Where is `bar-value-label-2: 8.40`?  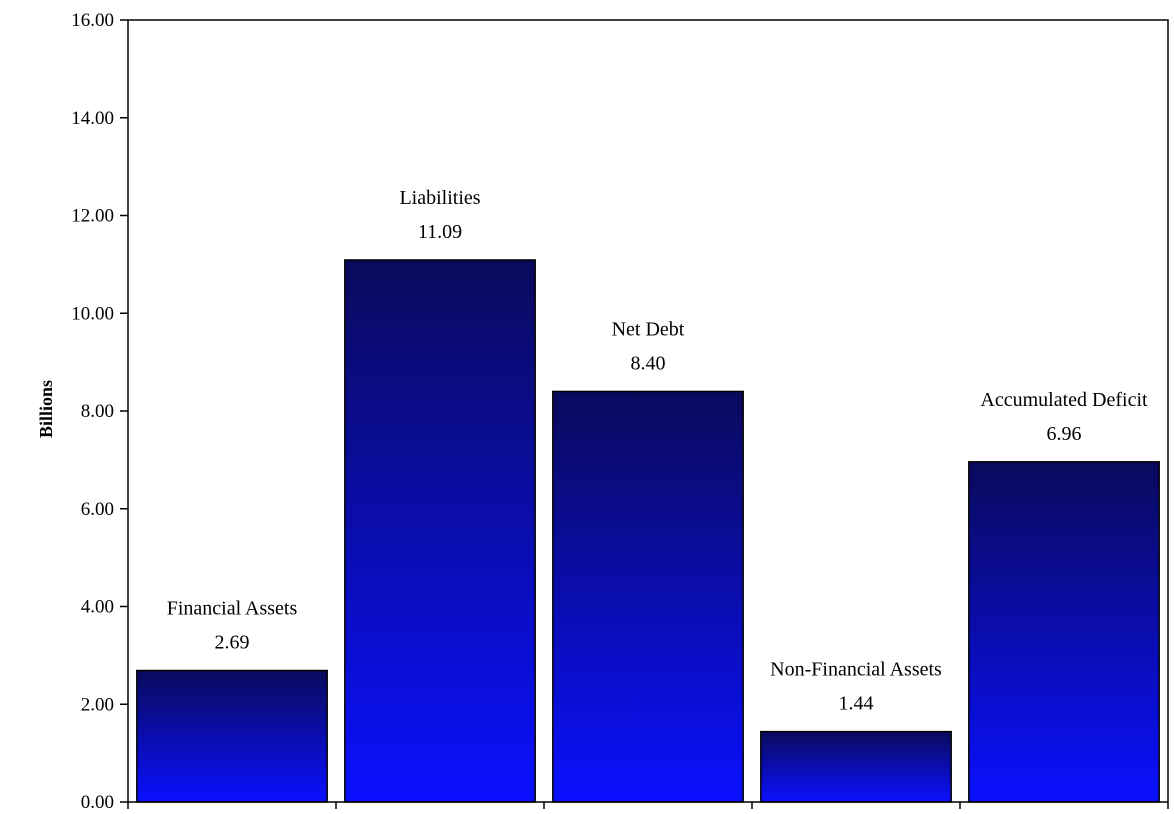
bar-value-label-2: 8.40 is located at coordinates (648, 363).